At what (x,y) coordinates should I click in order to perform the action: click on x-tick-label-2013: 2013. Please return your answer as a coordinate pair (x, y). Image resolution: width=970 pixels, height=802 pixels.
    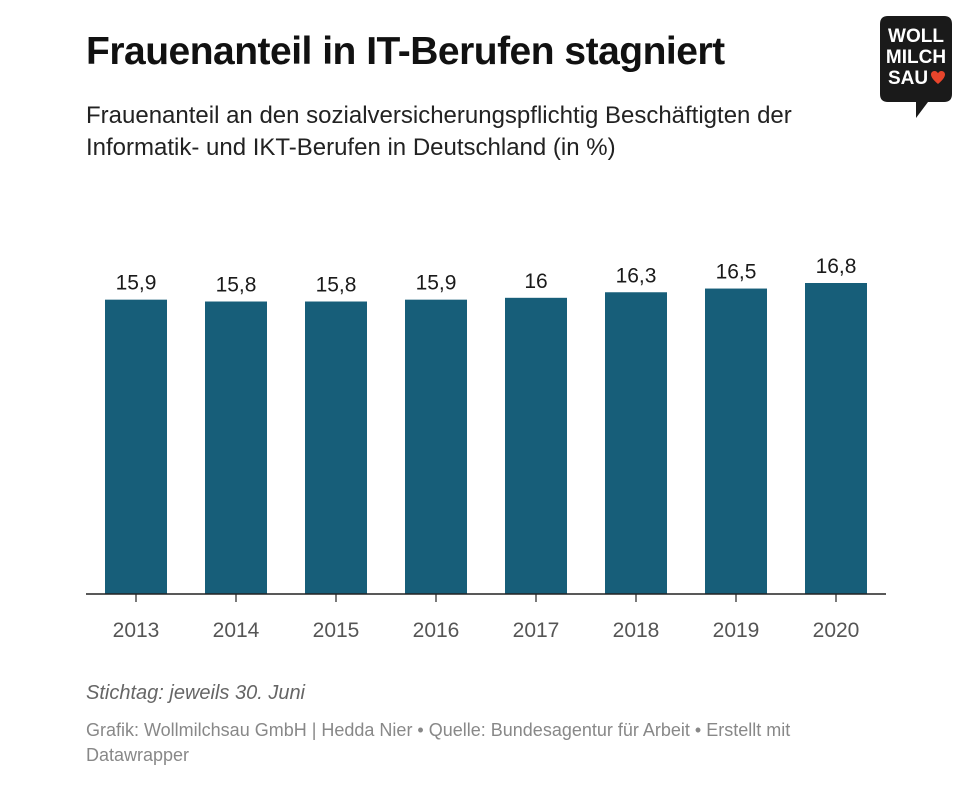
    Looking at the image, I should click on (136, 630).